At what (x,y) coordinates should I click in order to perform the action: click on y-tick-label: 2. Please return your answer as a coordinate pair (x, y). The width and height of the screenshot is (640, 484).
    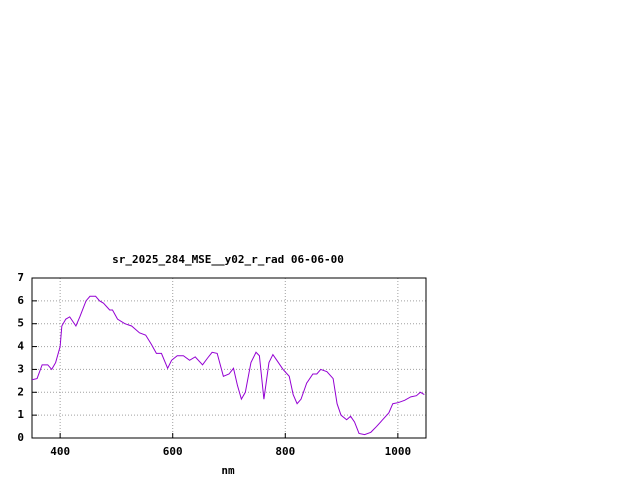
    Looking at the image, I should click on (20, 391).